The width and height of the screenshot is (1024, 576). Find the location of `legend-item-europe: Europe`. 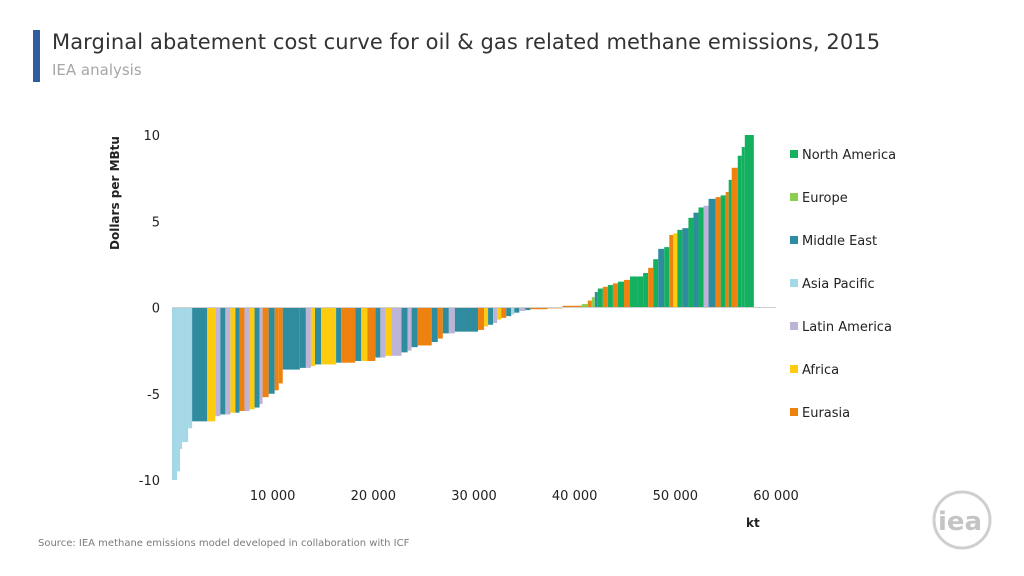

legend-item-europe: Europe is located at coordinates (819, 198).